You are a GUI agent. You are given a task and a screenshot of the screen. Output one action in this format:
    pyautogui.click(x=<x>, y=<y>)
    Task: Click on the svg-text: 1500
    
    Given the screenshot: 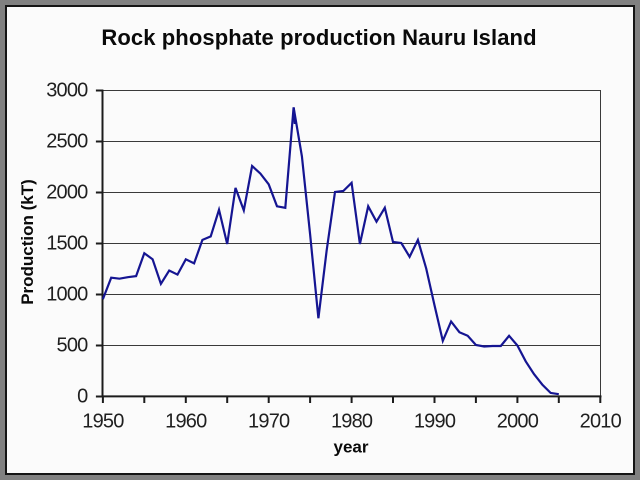 What is the action you would take?
    pyautogui.click(x=67, y=244)
    